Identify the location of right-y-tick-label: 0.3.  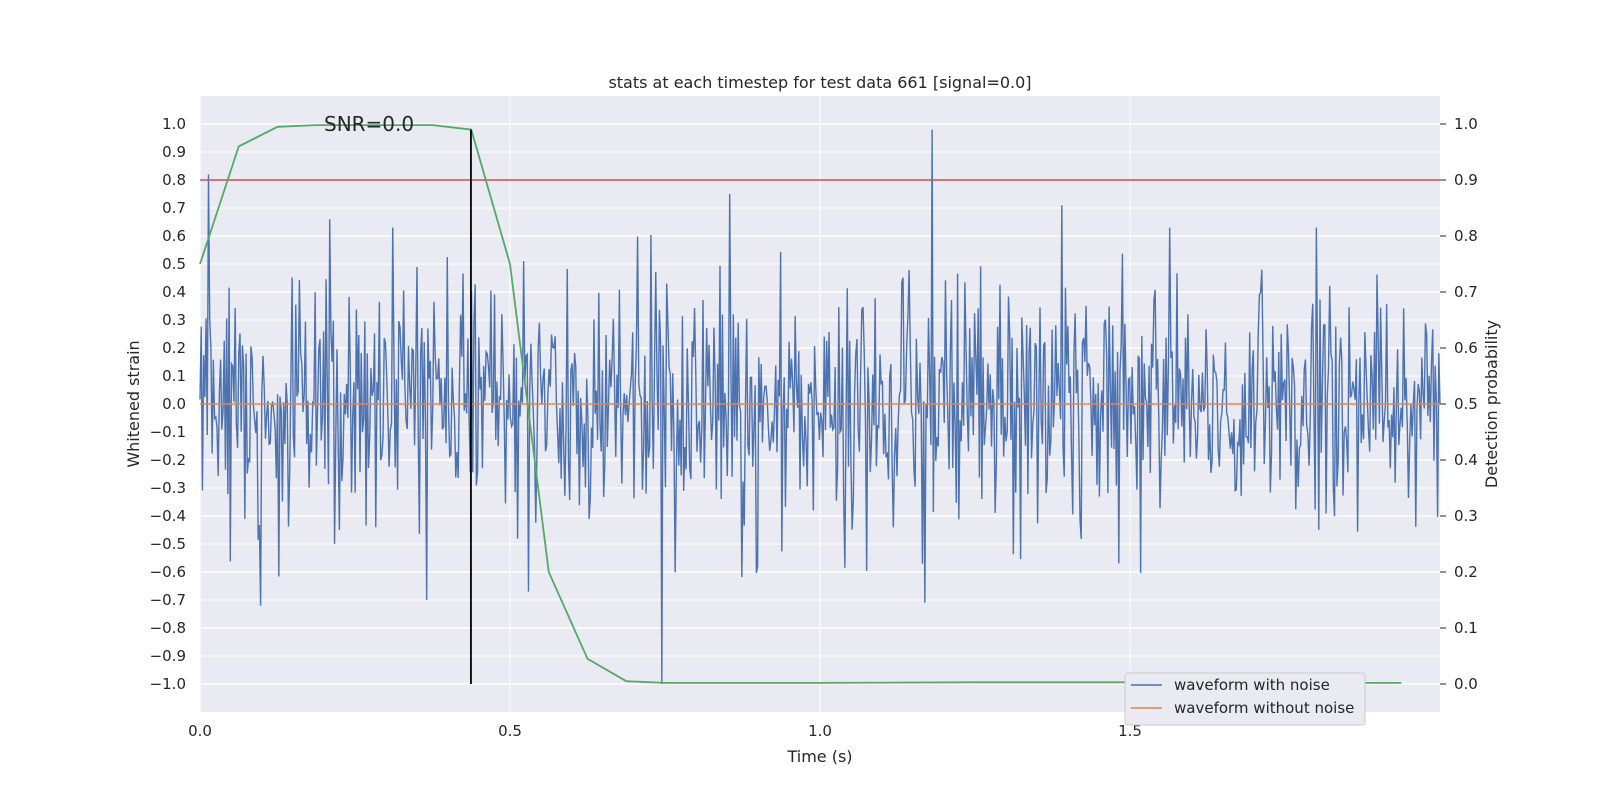
(1466, 516).